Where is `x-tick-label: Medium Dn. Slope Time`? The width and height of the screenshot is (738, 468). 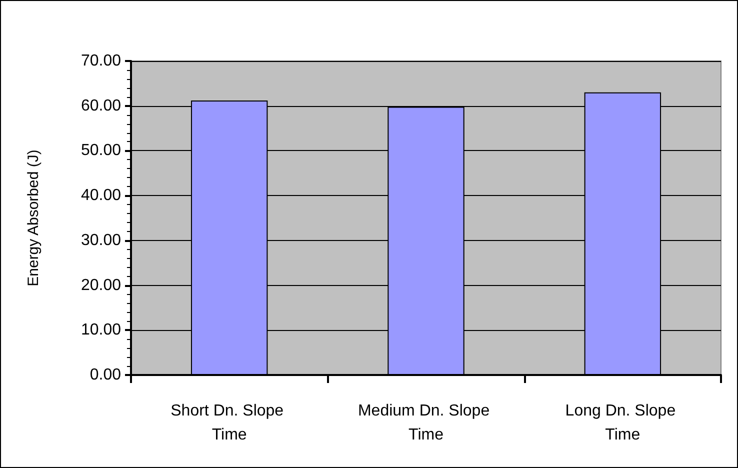
x-tick-label: Medium Dn. Slope Time is located at coordinates (426, 423).